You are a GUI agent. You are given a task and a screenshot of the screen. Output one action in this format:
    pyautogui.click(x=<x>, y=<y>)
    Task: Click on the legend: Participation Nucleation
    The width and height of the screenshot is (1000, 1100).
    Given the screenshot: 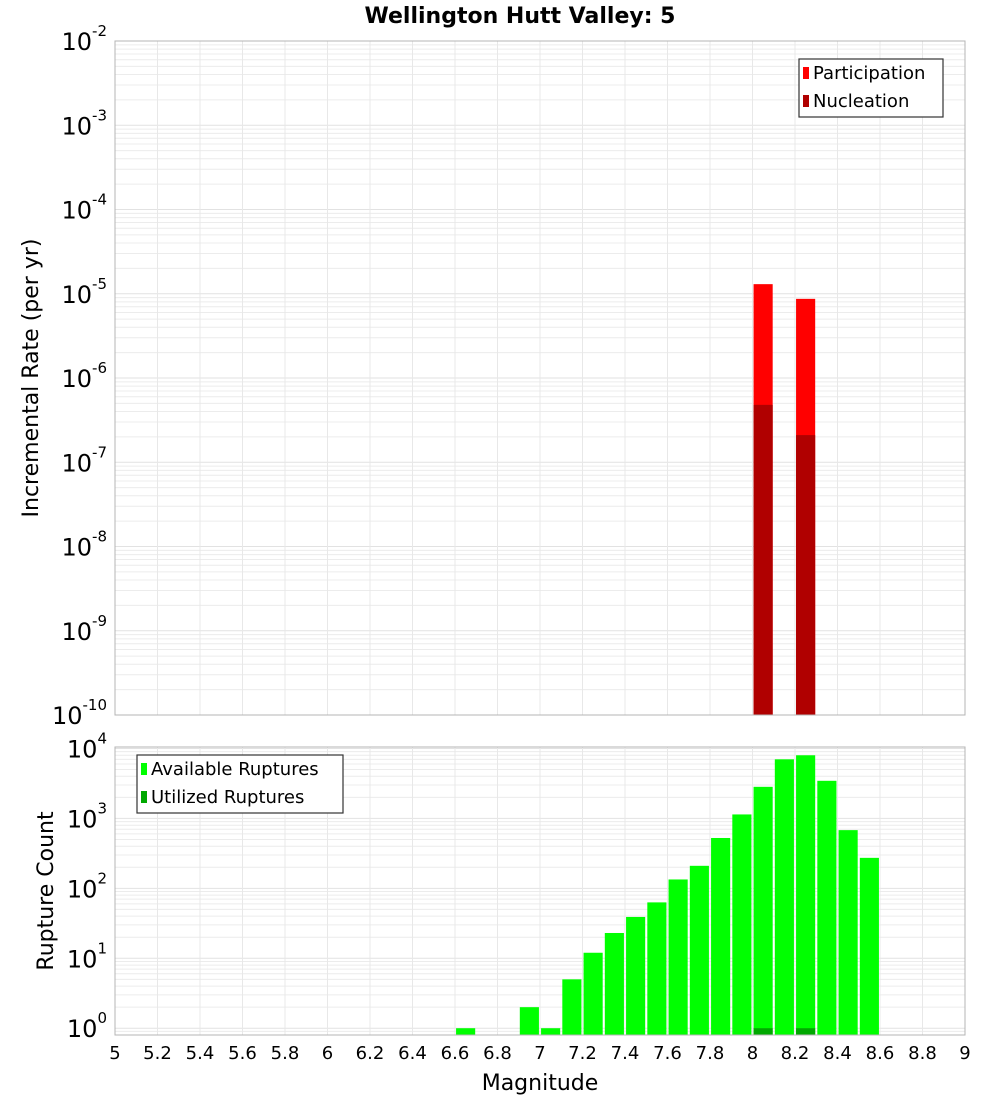 What is the action you would take?
    pyautogui.click(x=871, y=88)
    